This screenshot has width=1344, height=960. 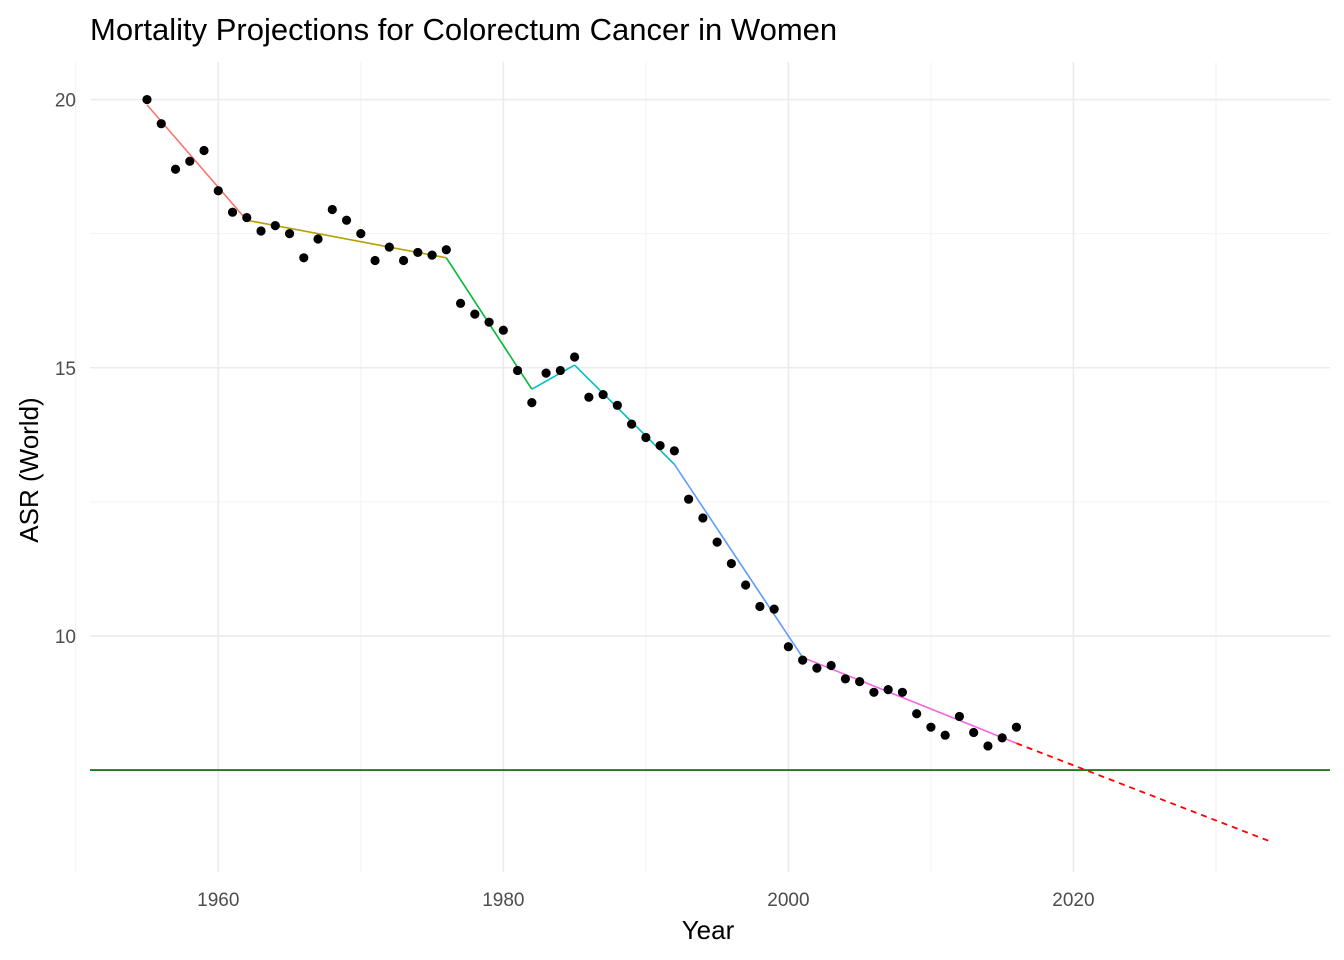 I want to click on x-tick-label: 2020, so click(x=1073, y=900).